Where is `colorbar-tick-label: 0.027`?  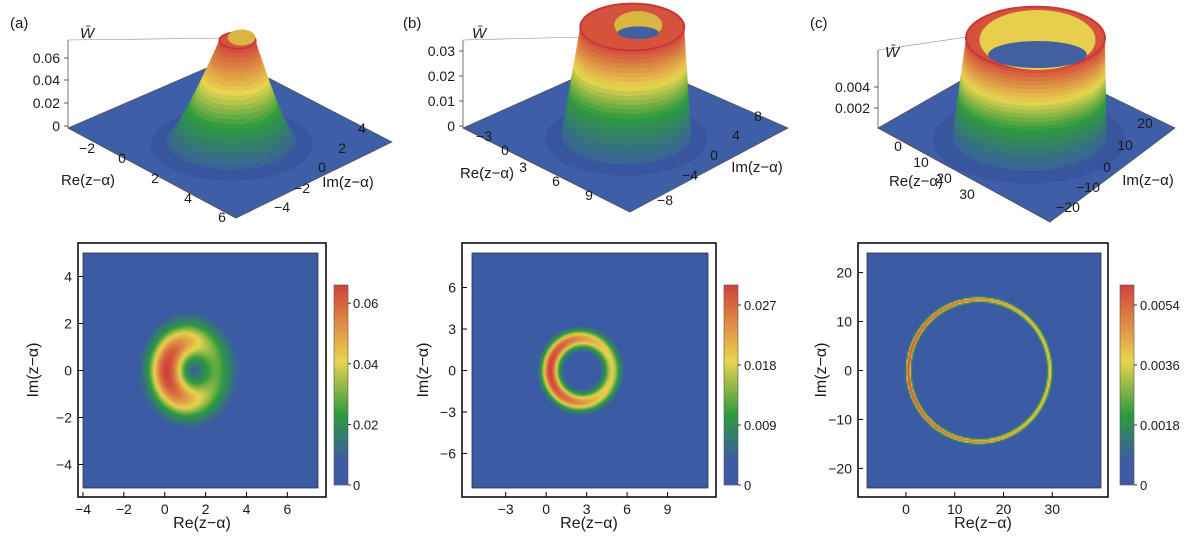
colorbar-tick-label: 0.027 is located at coordinates (760, 305).